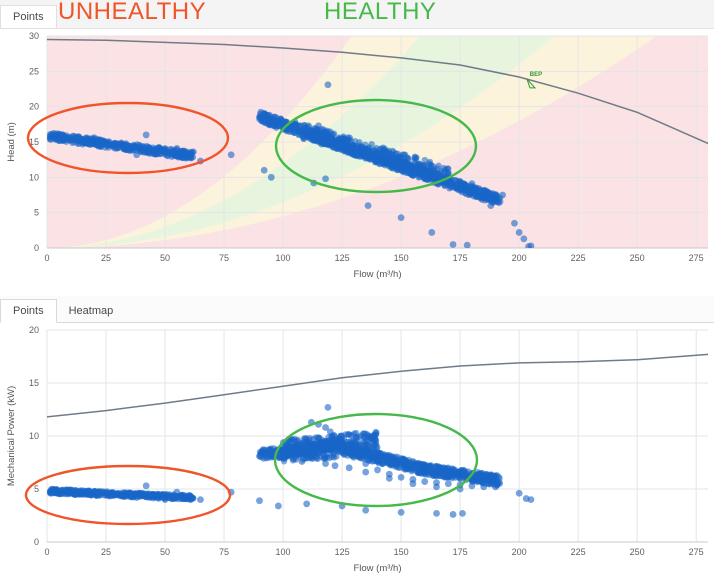 The height and width of the screenshot is (582, 714). I want to click on x-tick-label: 125, so click(342, 552).